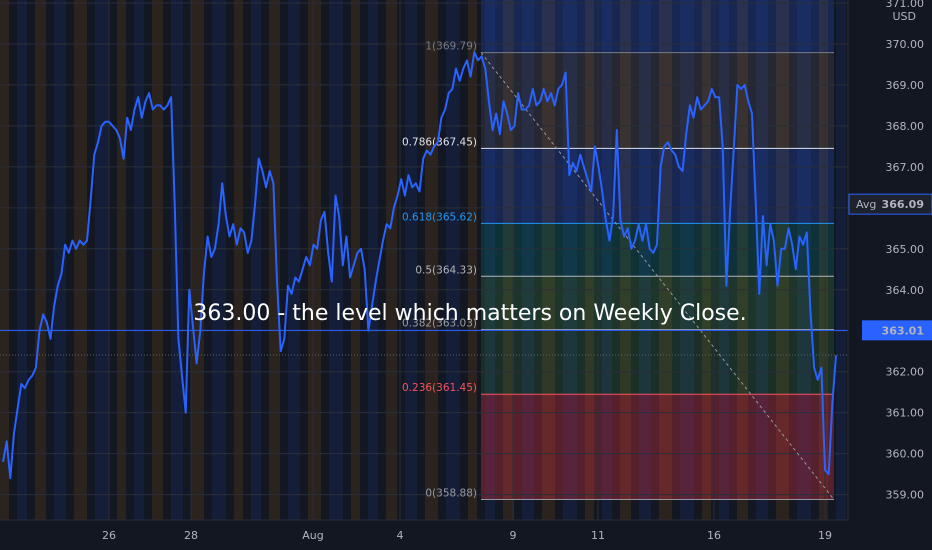 Image resolution: width=932 pixels, height=550 pixels. What do you see at coordinates (714, 535) in the screenshot?
I see `x-tick-label: 16` at bounding box center [714, 535].